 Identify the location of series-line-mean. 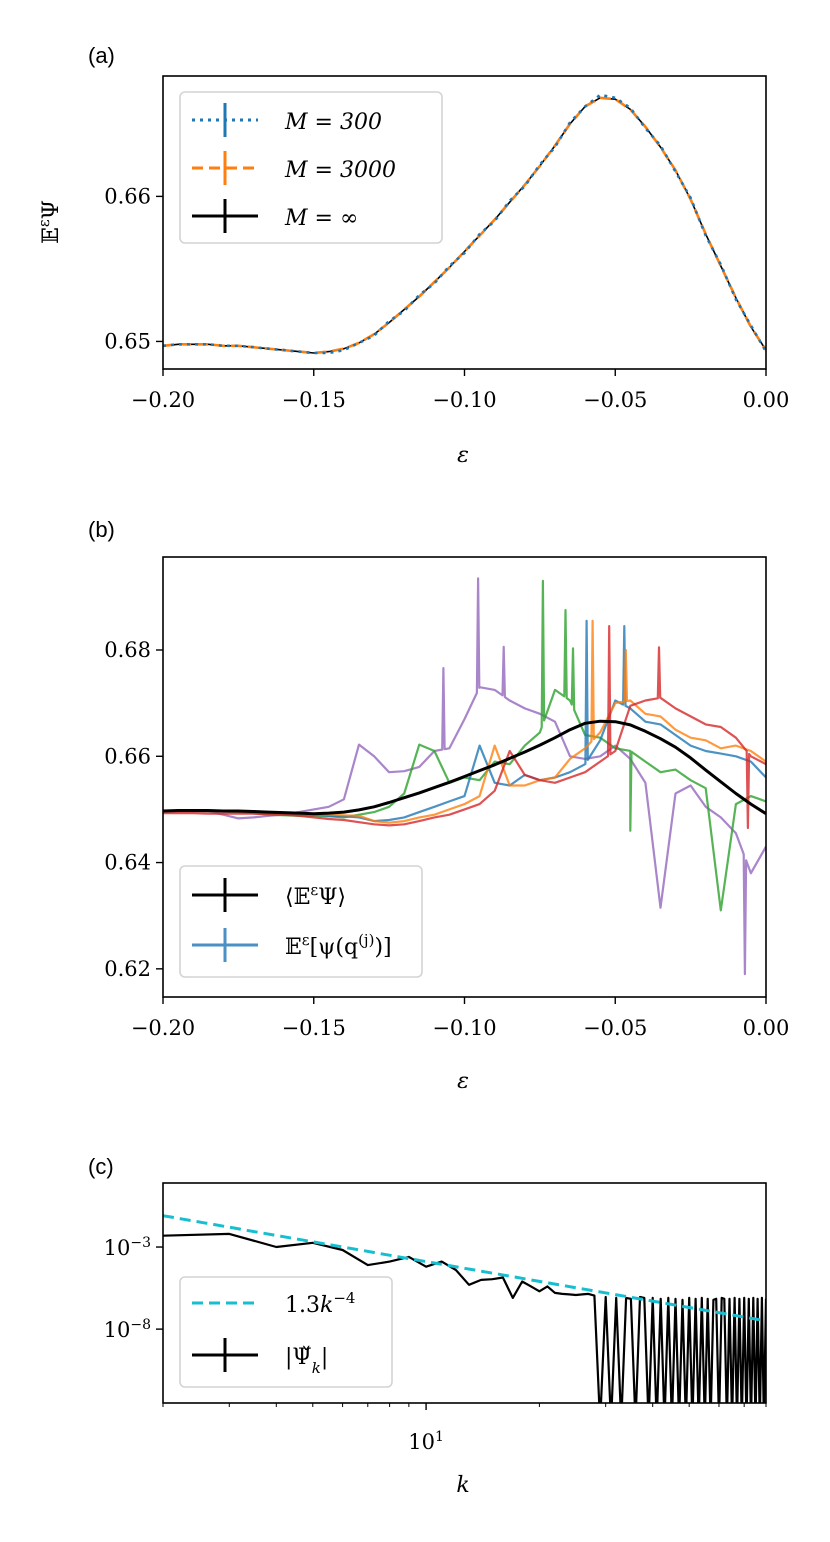
(464, 767).